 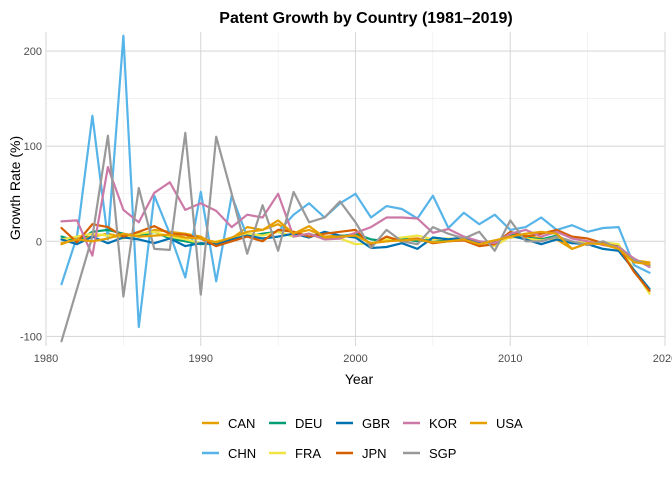 I want to click on x-tick-labels: 1980 1990 2000 2010 2020, so click(x=353, y=359).